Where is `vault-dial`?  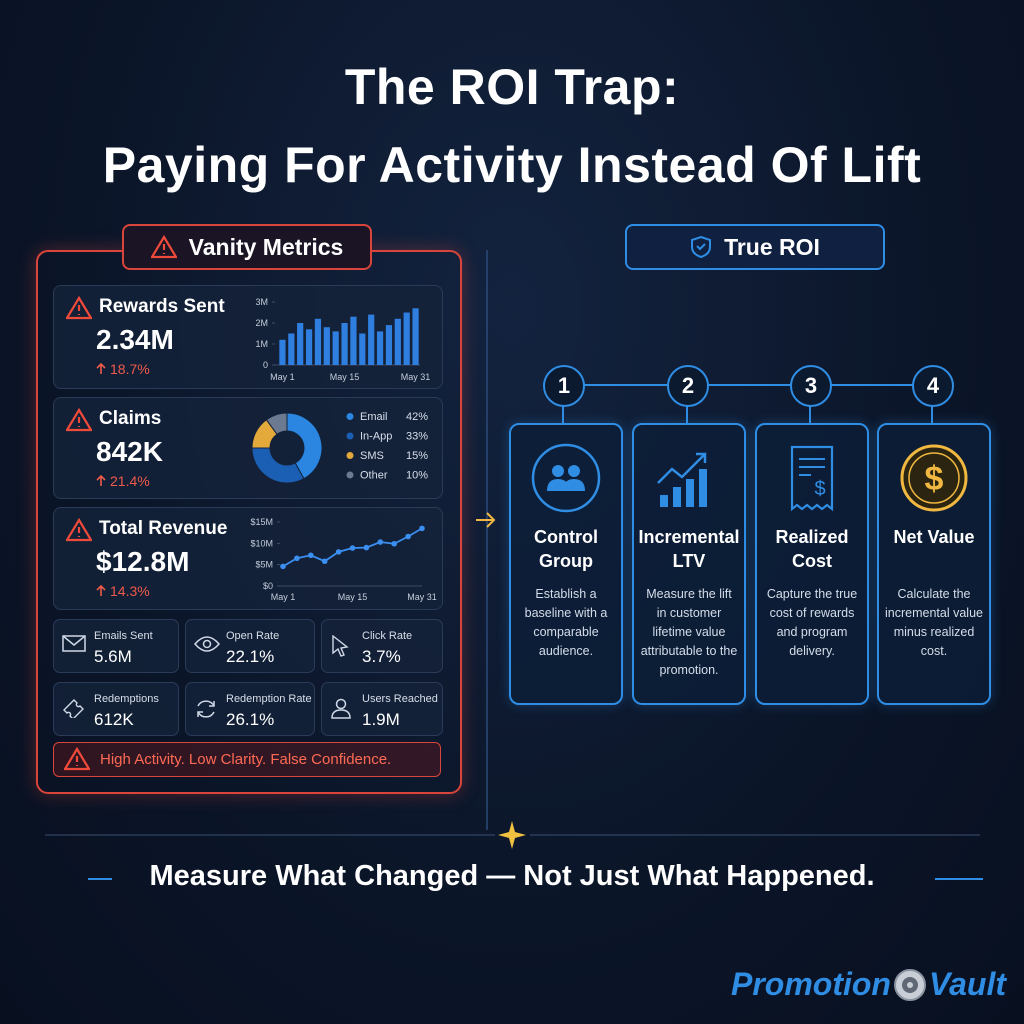
vault-dial is located at coordinates (909, 984).